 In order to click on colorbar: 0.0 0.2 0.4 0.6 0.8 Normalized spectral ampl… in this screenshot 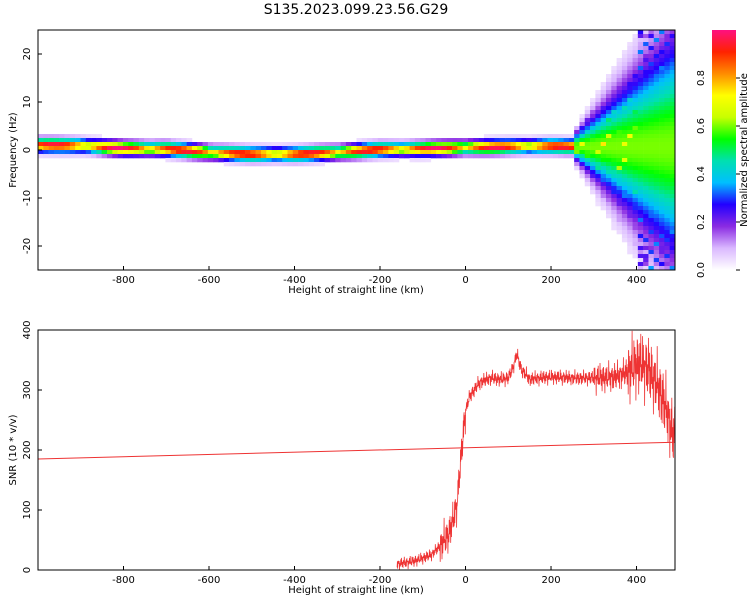, I will do `click(723, 154)`.